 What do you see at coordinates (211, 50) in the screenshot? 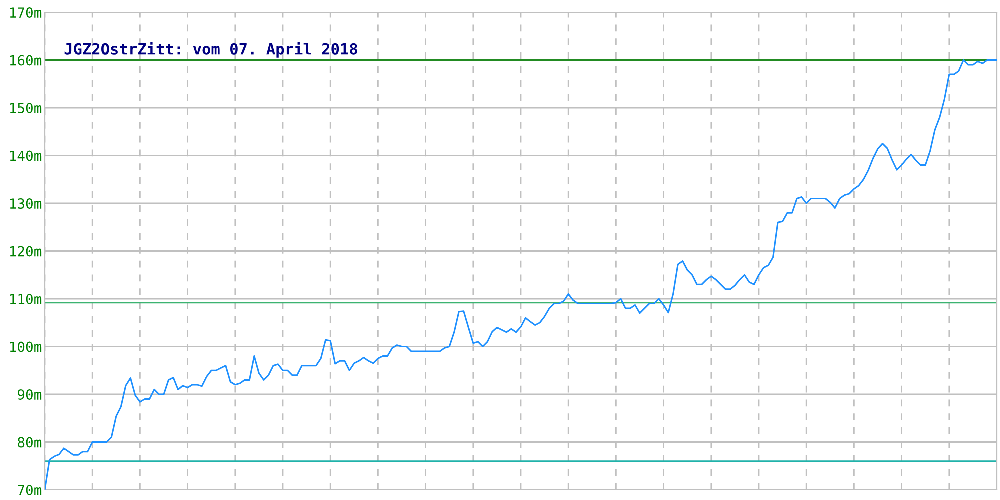
I see `text: JGZ2OstrZitt: vom 07. April 2018` at bounding box center [211, 50].